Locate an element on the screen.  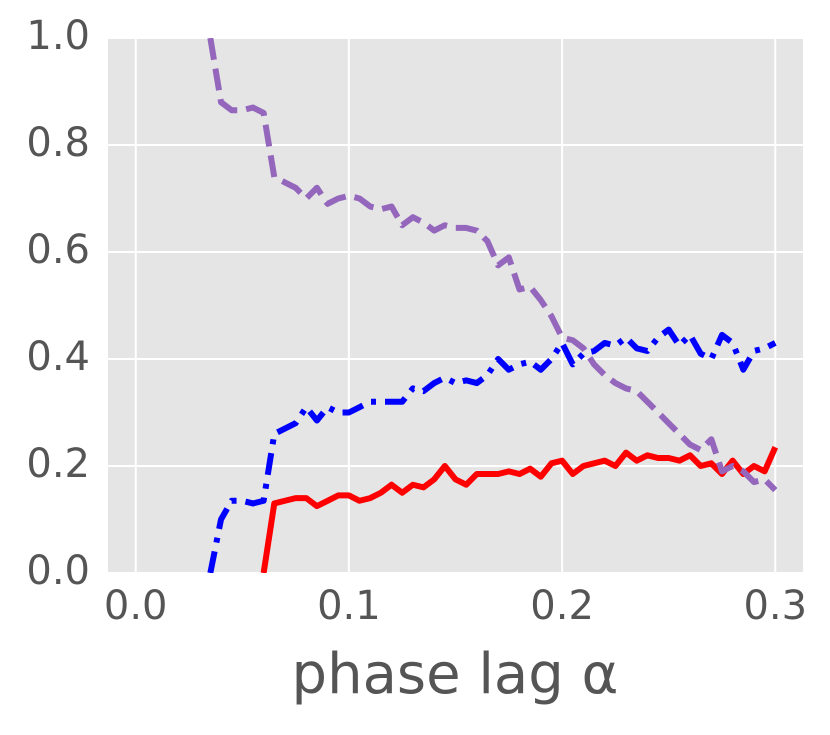
x-axis-label: phase lag α is located at coordinates (455, 674).